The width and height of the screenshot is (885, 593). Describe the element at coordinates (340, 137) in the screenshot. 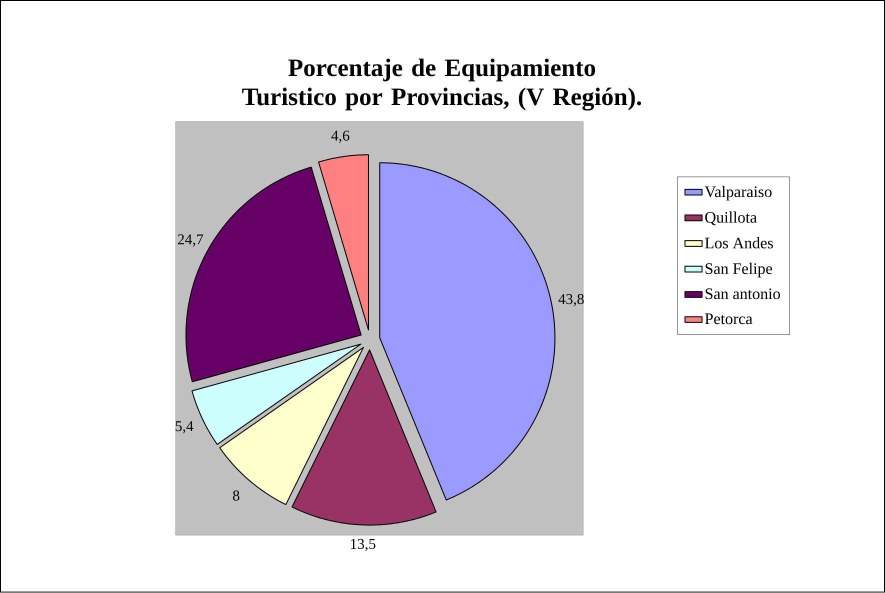

I see `data-label: 4,6` at that location.